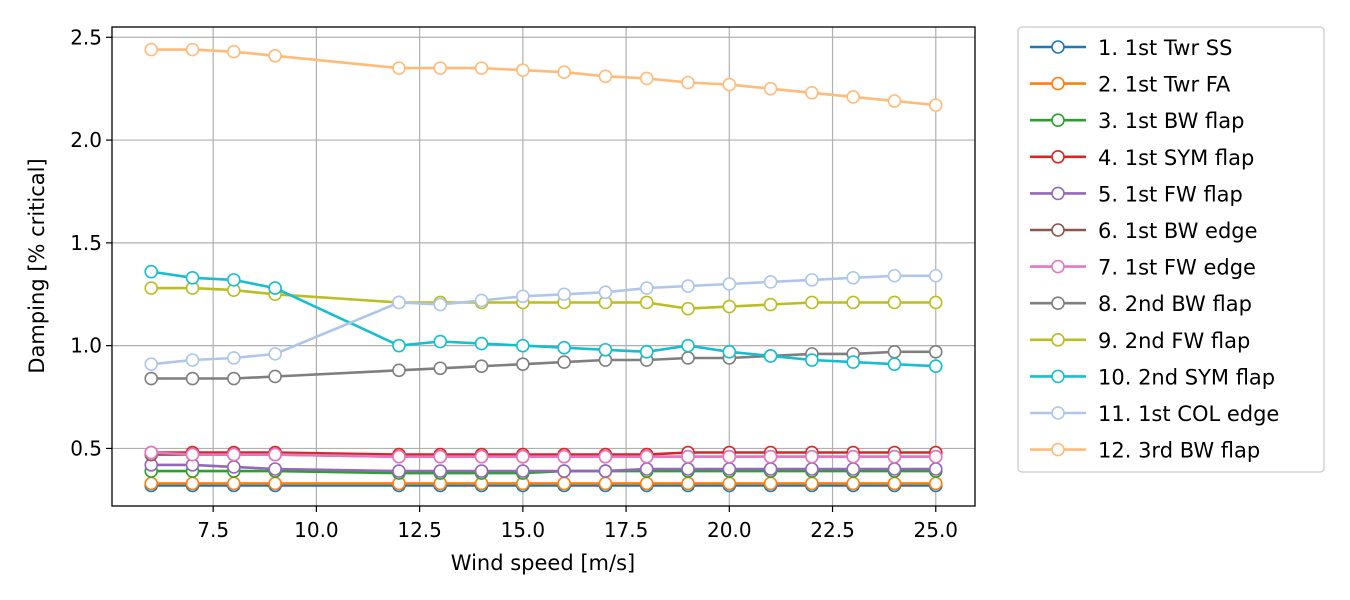 This screenshot has height=600, width=1350. What do you see at coordinates (1152, 377) in the screenshot?
I see `legend-item: 10. 2nd SYM flap` at bounding box center [1152, 377].